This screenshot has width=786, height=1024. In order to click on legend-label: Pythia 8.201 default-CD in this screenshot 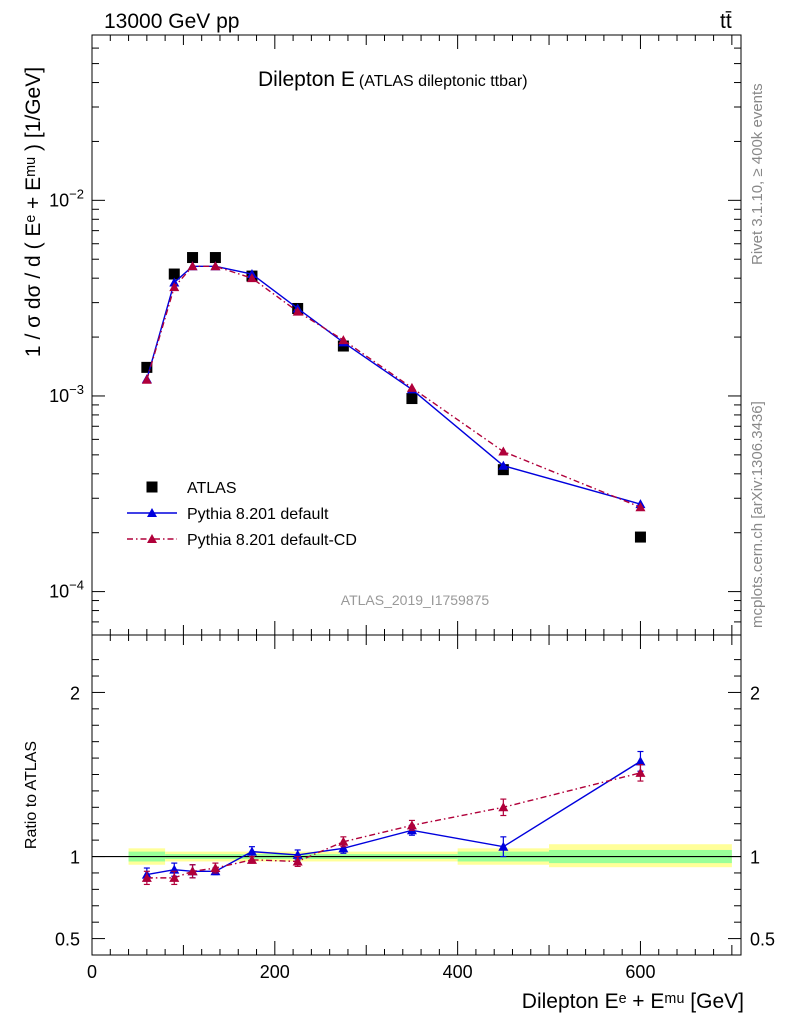, I will do `click(272, 540)`.